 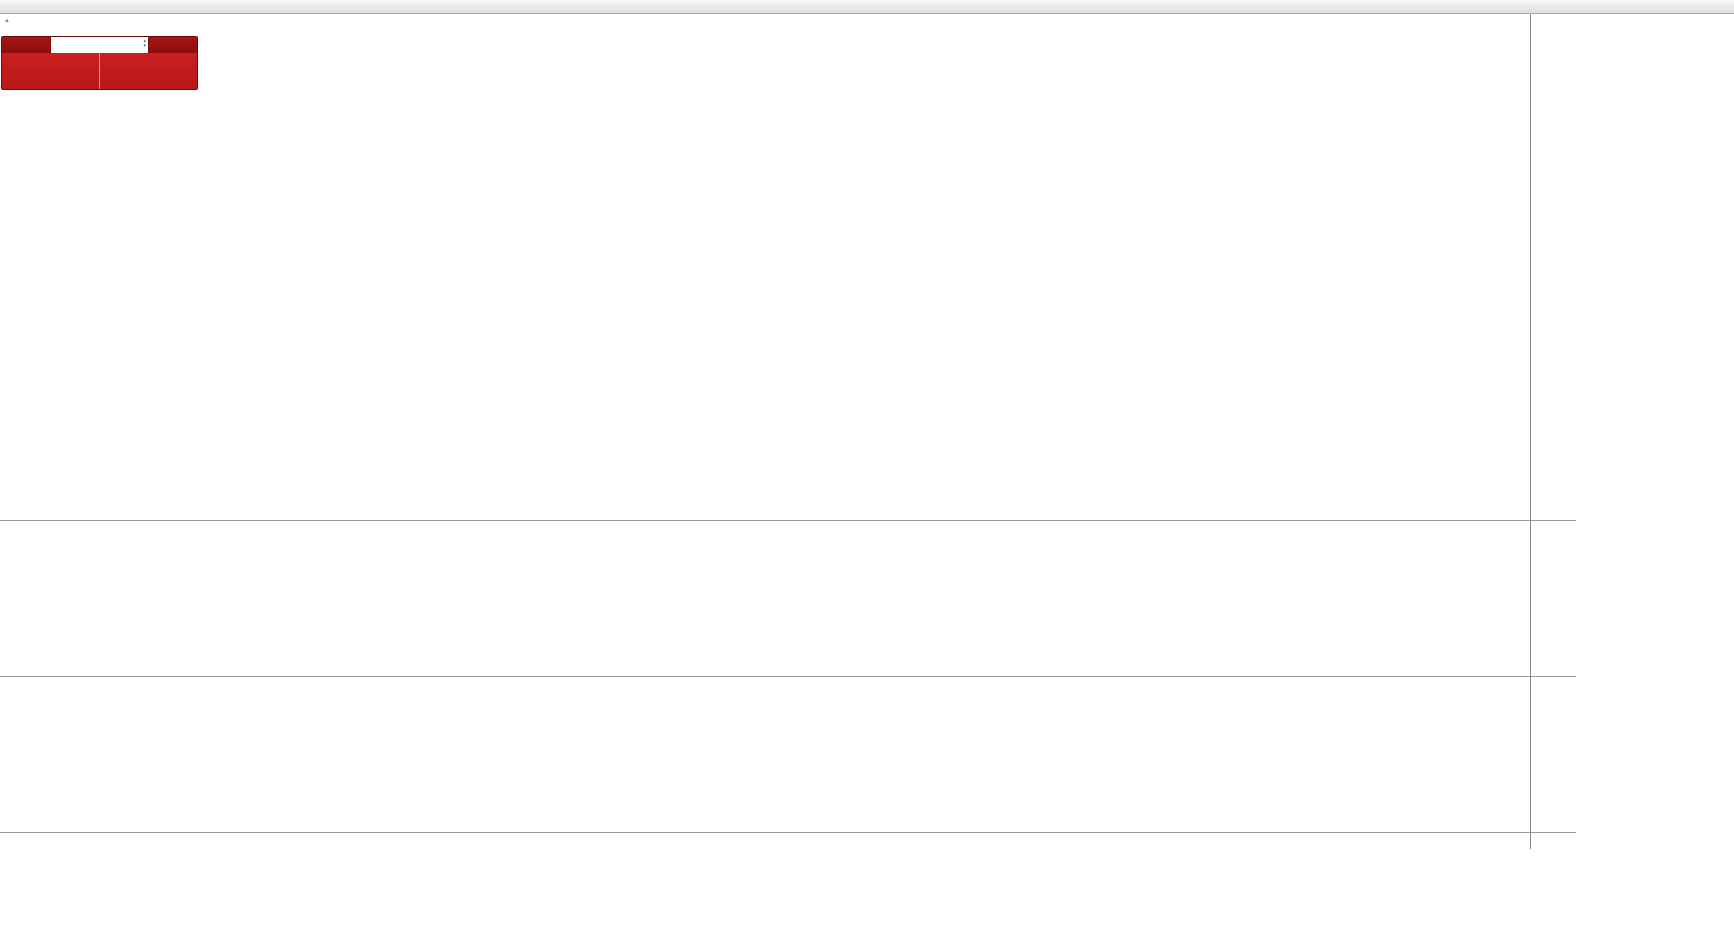 What do you see at coordinates (51, 71) in the screenshot?
I see `sell-price-button` at bounding box center [51, 71].